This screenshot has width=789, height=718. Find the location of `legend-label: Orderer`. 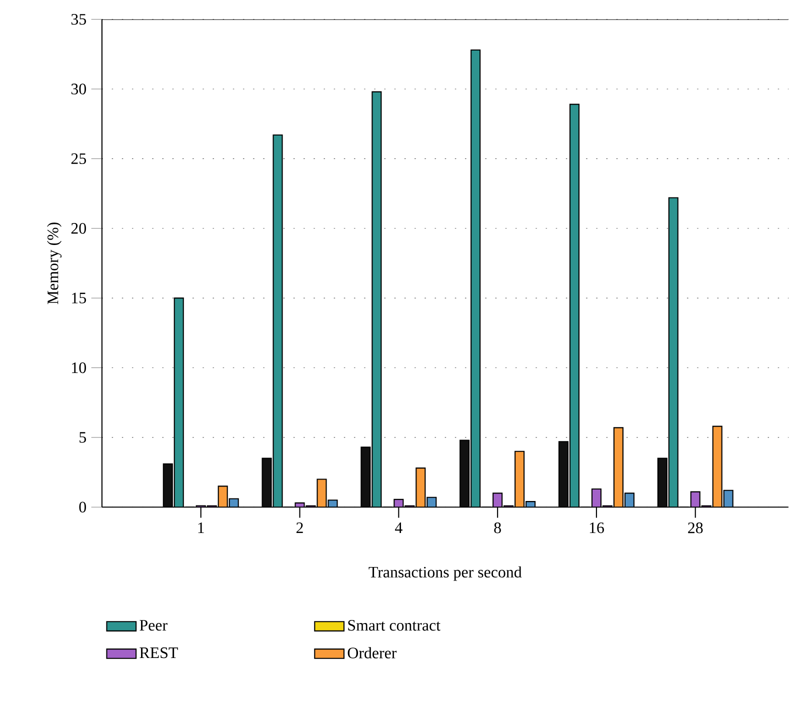

legend-label: Orderer is located at coordinates (372, 653).